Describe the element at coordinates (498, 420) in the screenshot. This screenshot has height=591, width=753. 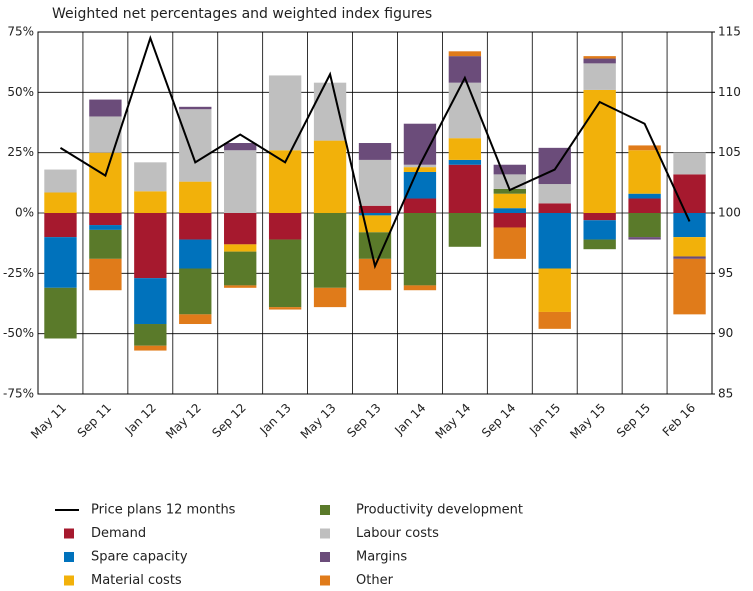
I see `x-tick-label: Sep 14` at that location.